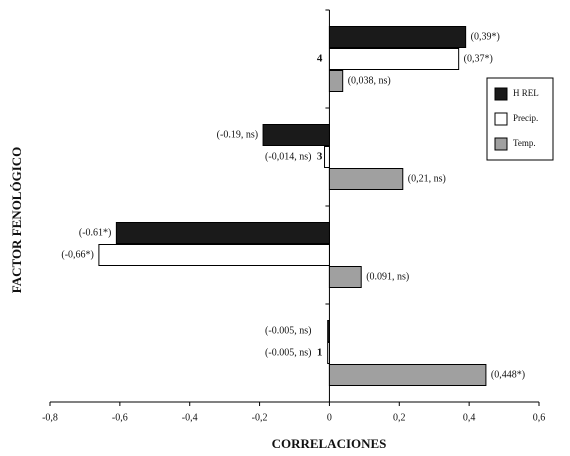 Image resolution: width=570 pixels, height=456 pixels. What do you see at coordinates (399, 417) in the screenshot?
I see `x-tick-label: 0,2` at bounding box center [399, 417].